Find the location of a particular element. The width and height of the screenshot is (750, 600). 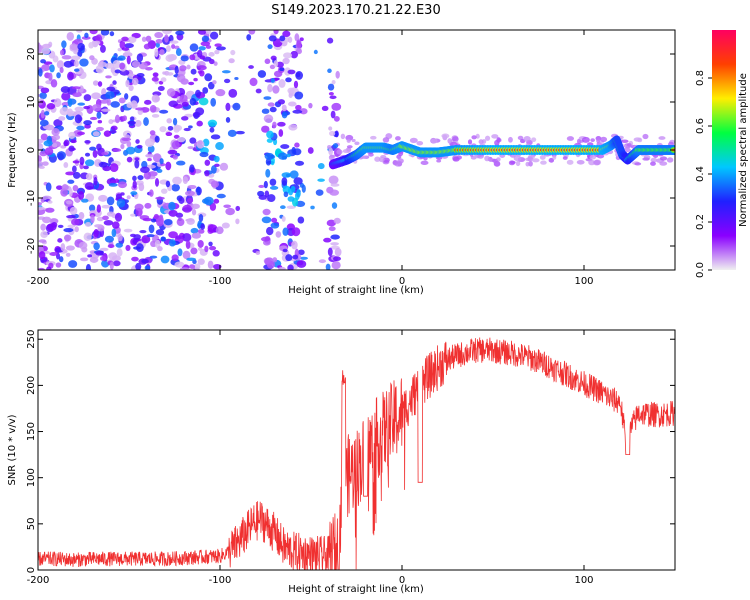

x-tick-label: -200 is located at coordinates (38, 281).